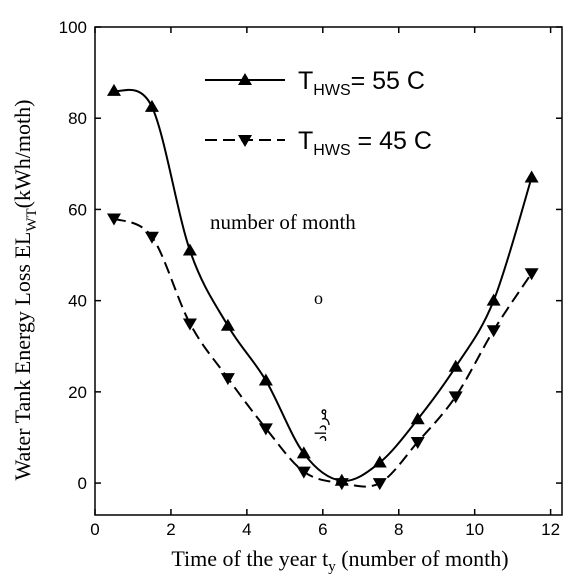  Describe the element at coordinates (249, 558) in the screenshot. I see `x-title-main: Time of the year t` at that location.